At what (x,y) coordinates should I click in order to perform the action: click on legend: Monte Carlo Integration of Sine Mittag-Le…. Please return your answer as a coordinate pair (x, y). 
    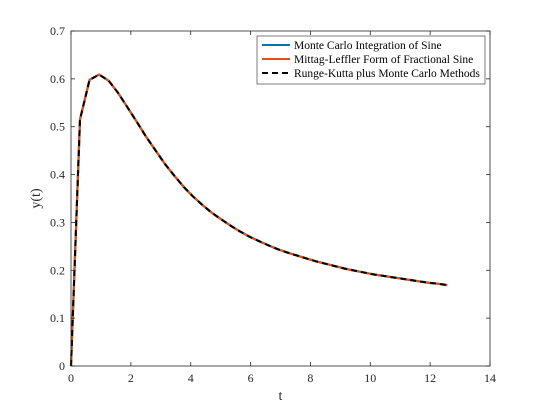
    Looking at the image, I should click on (371, 60).